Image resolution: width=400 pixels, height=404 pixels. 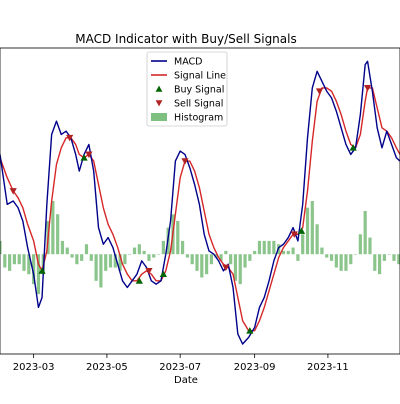 I want to click on legend-label-0: MACD, so click(x=188, y=62).